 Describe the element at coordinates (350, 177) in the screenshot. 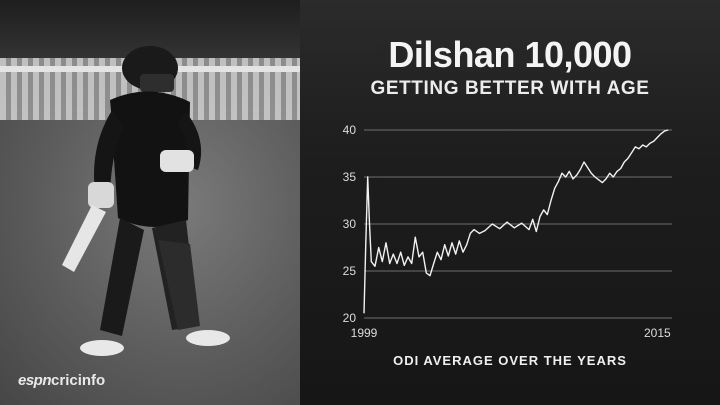

I see `y-tick-label-35: 35` at that location.